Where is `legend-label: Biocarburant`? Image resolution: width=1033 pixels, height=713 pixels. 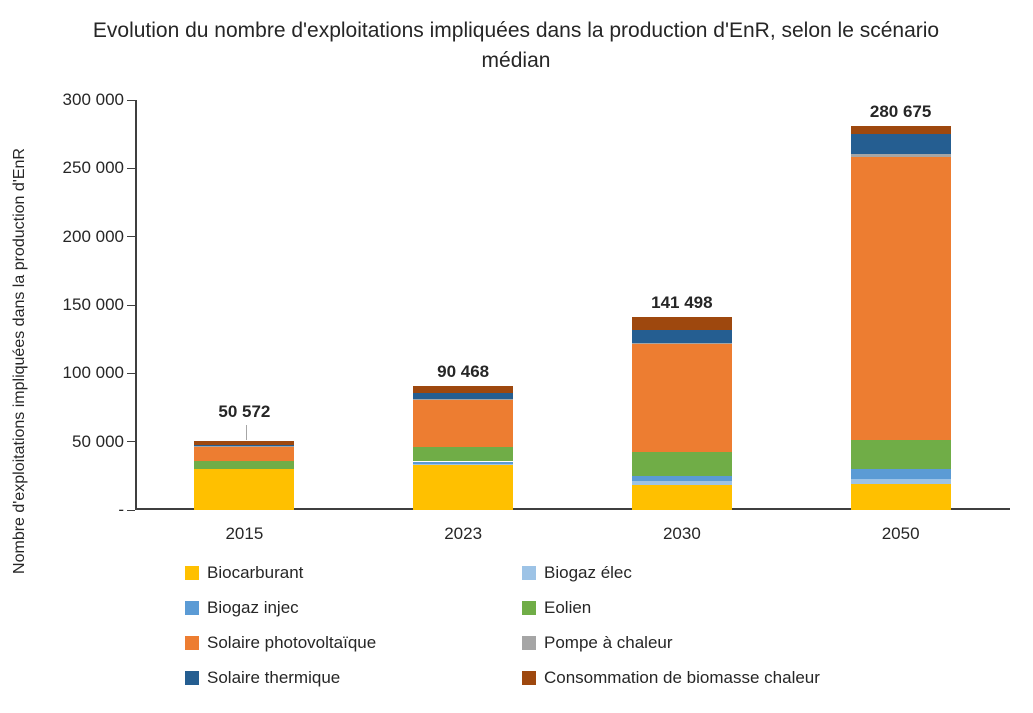 legend-label: Biocarburant is located at coordinates (255, 572).